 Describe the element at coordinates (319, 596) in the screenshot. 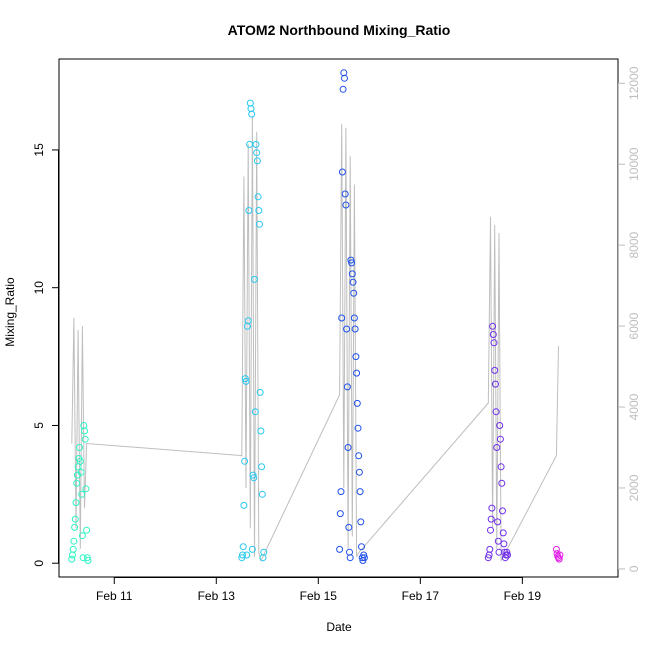

I see `x-tick-label: Feb 15` at that location.